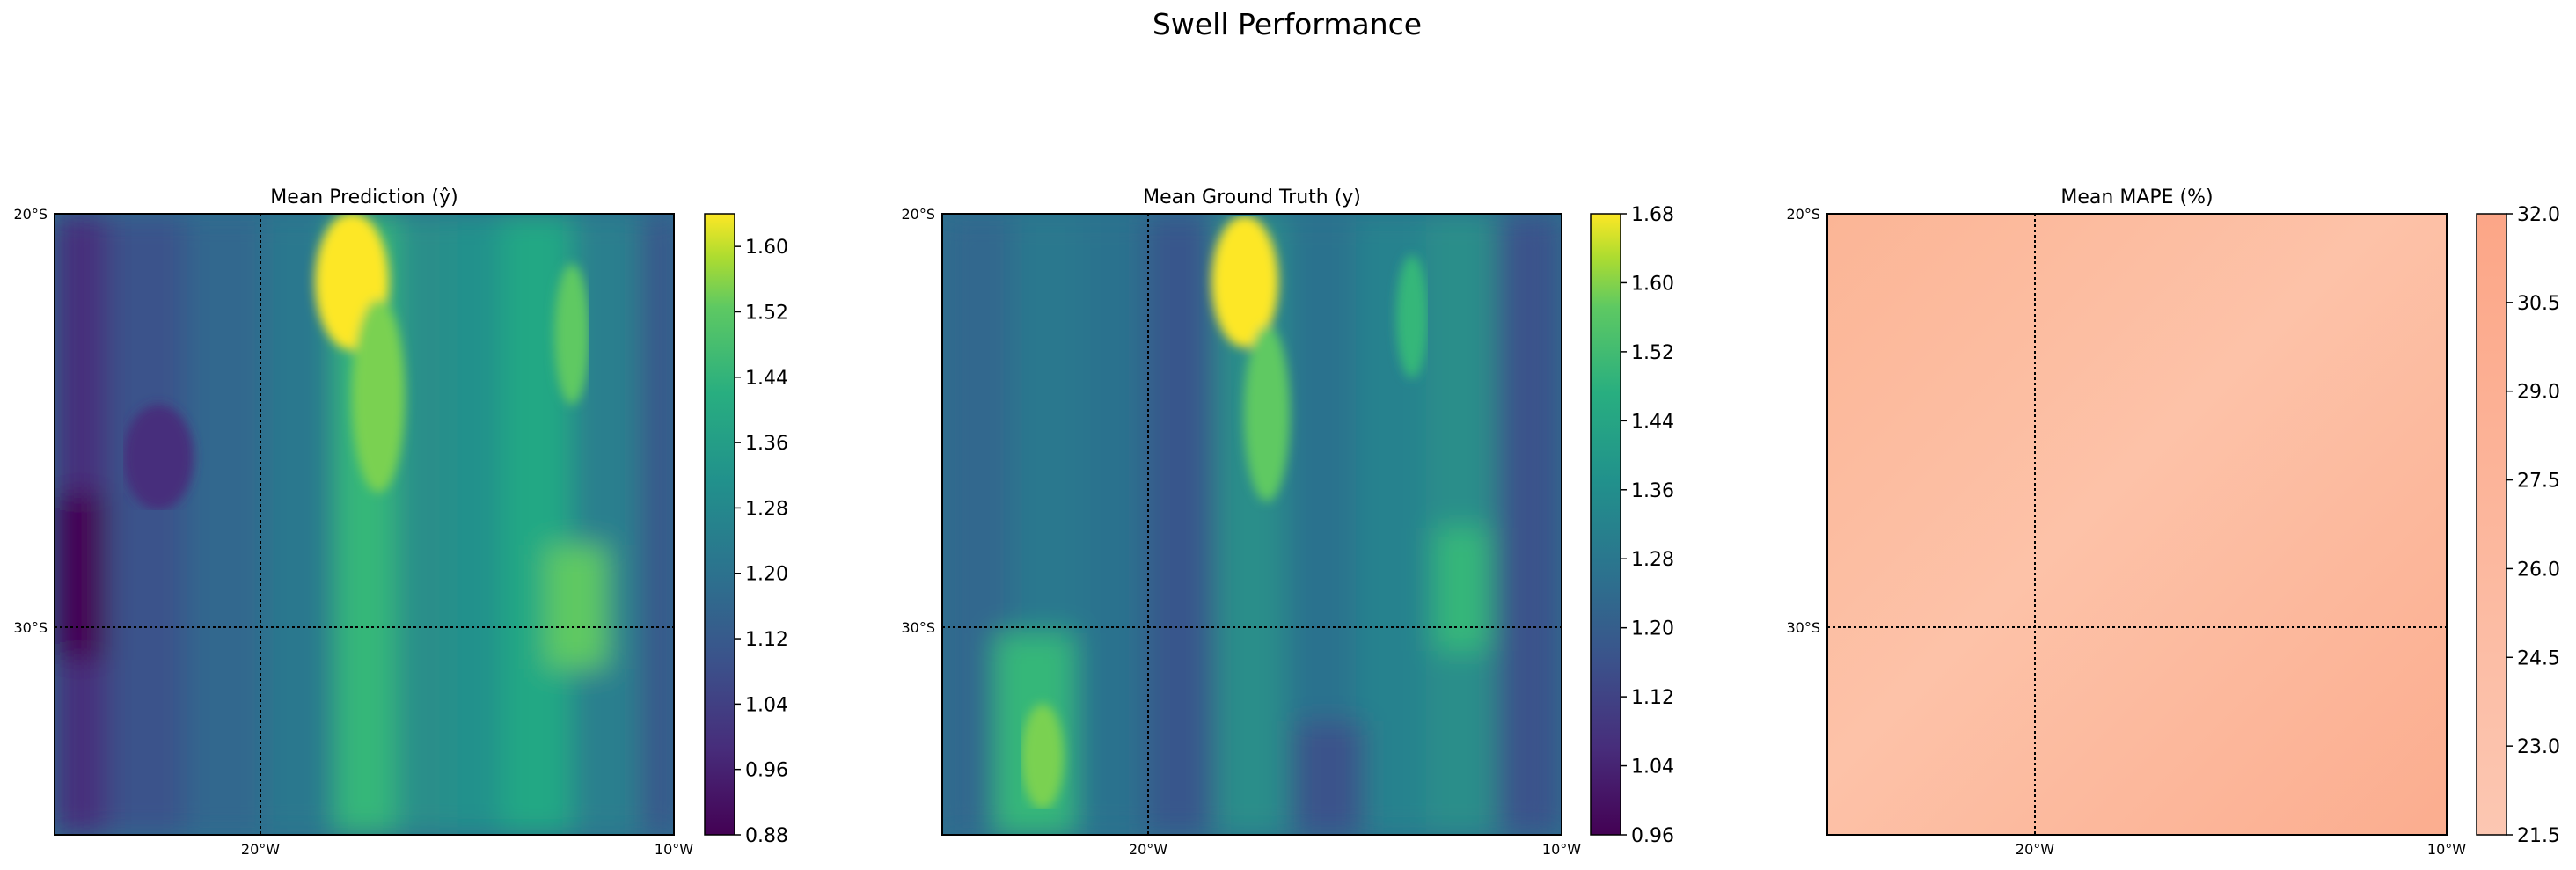  Describe the element at coordinates (1287, 24) in the screenshot. I see `figure-title: Swell Performance` at that location.